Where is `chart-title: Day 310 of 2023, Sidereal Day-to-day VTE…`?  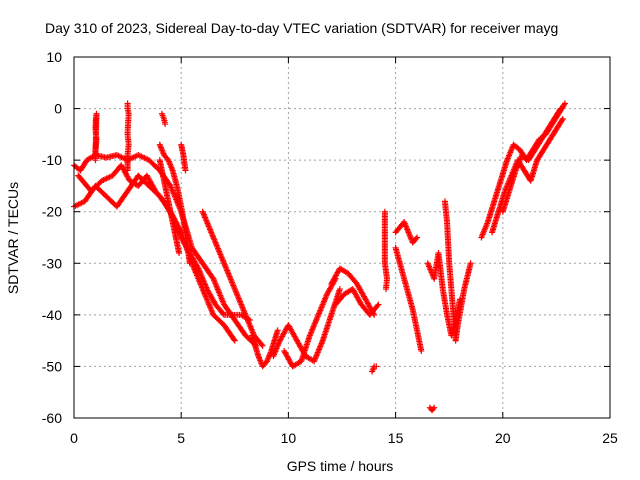 chart-title: Day 310 of 2023, Sidereal Day-to-day VTE… is located at coordinates (301, 28).